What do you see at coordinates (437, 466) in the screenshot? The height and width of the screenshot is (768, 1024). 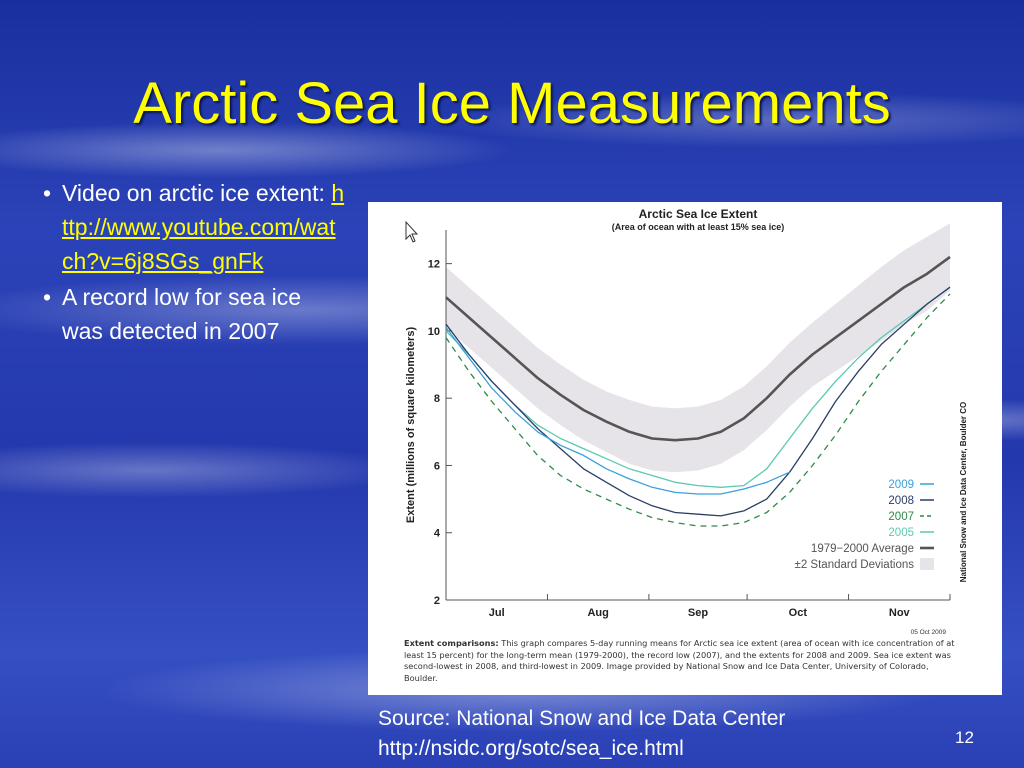 I see `y-tick-label: 6` at bounding box center [437, 466].